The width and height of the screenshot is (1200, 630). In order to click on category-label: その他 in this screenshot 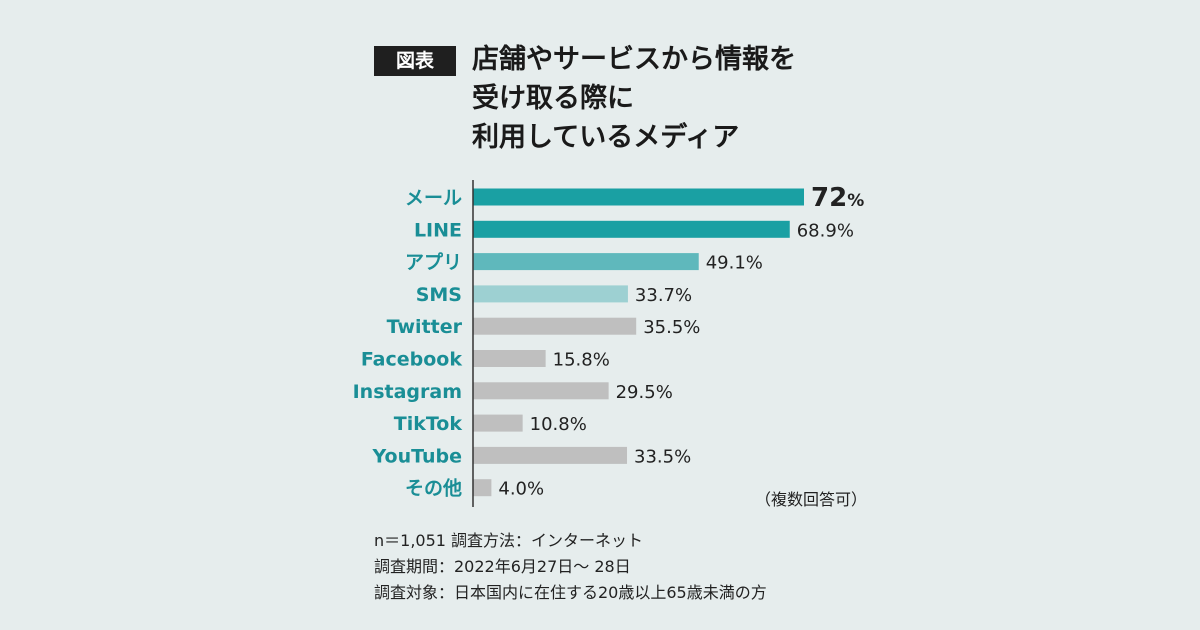, I will do `click(433, 488)`.